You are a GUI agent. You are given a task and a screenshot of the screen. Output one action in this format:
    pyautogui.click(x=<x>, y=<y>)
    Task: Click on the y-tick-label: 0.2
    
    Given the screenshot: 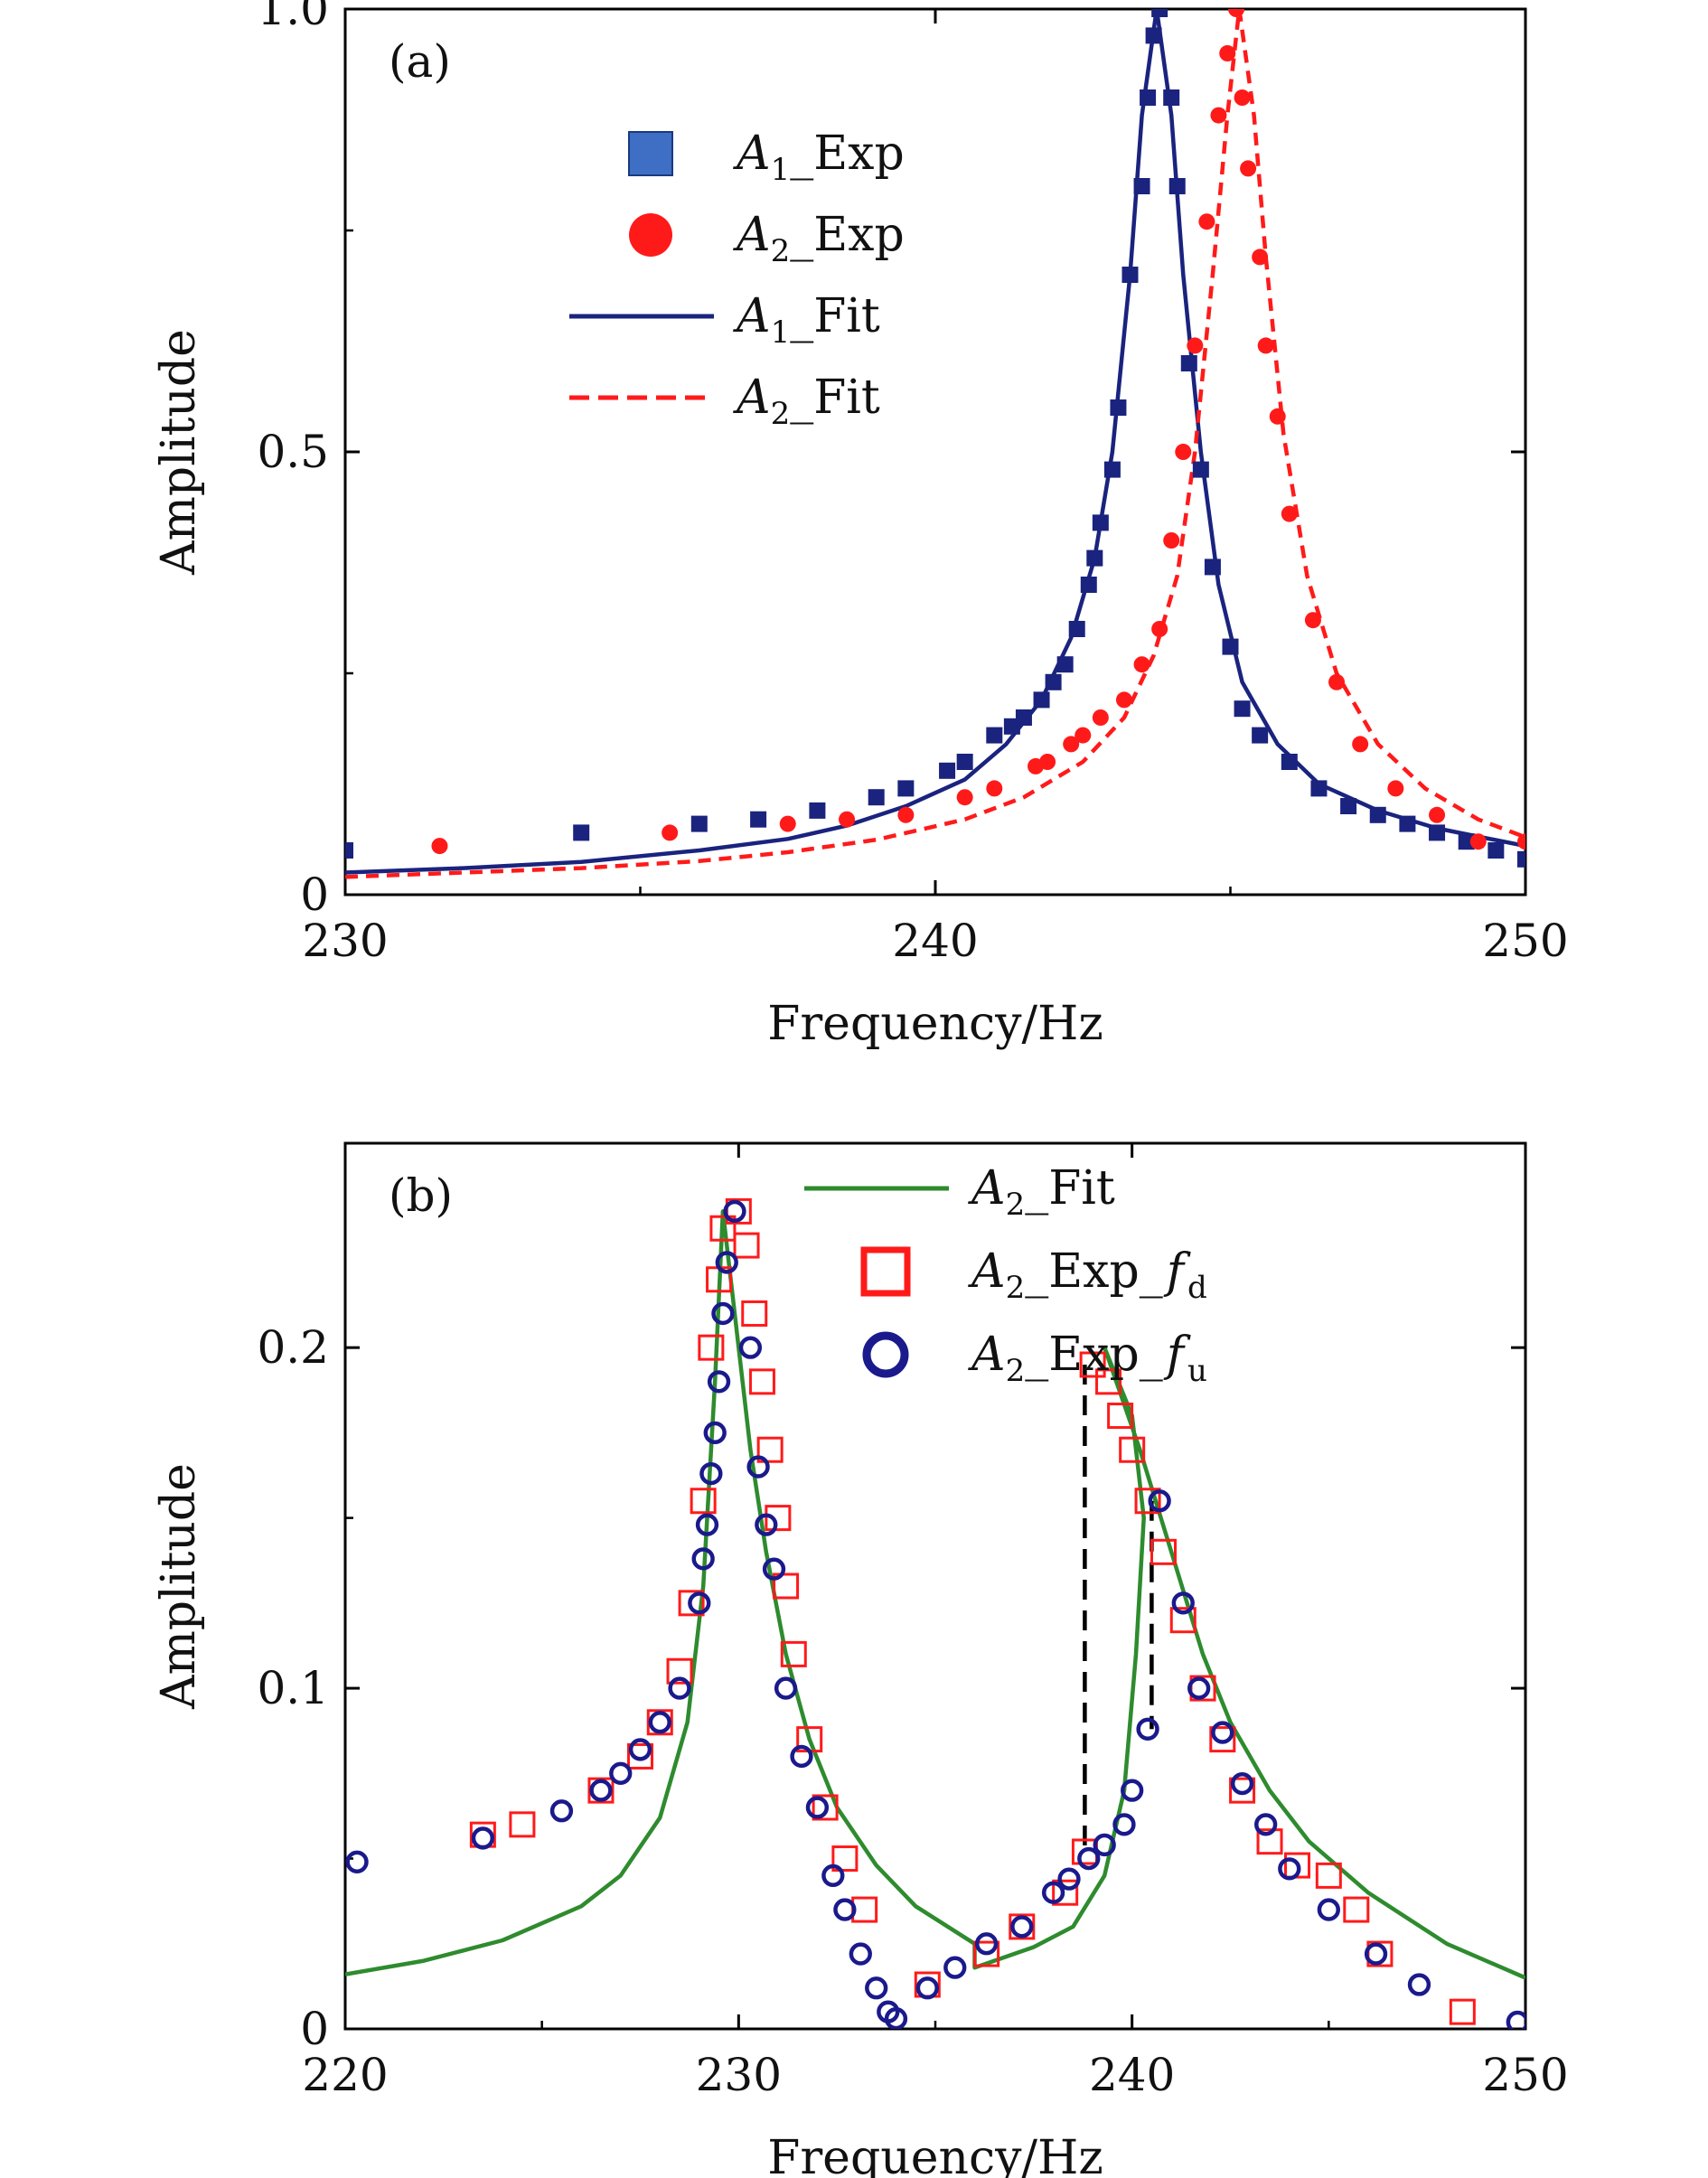 What is the action you would take?
    pyautogui.click(x=293, y=1347)
    